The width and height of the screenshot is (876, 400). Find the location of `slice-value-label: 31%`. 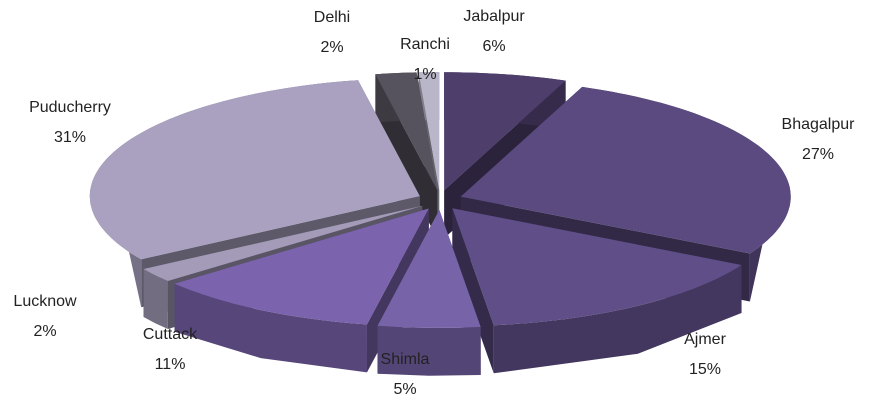

slice-value-label: 31% is located at coordinates (70, 137).